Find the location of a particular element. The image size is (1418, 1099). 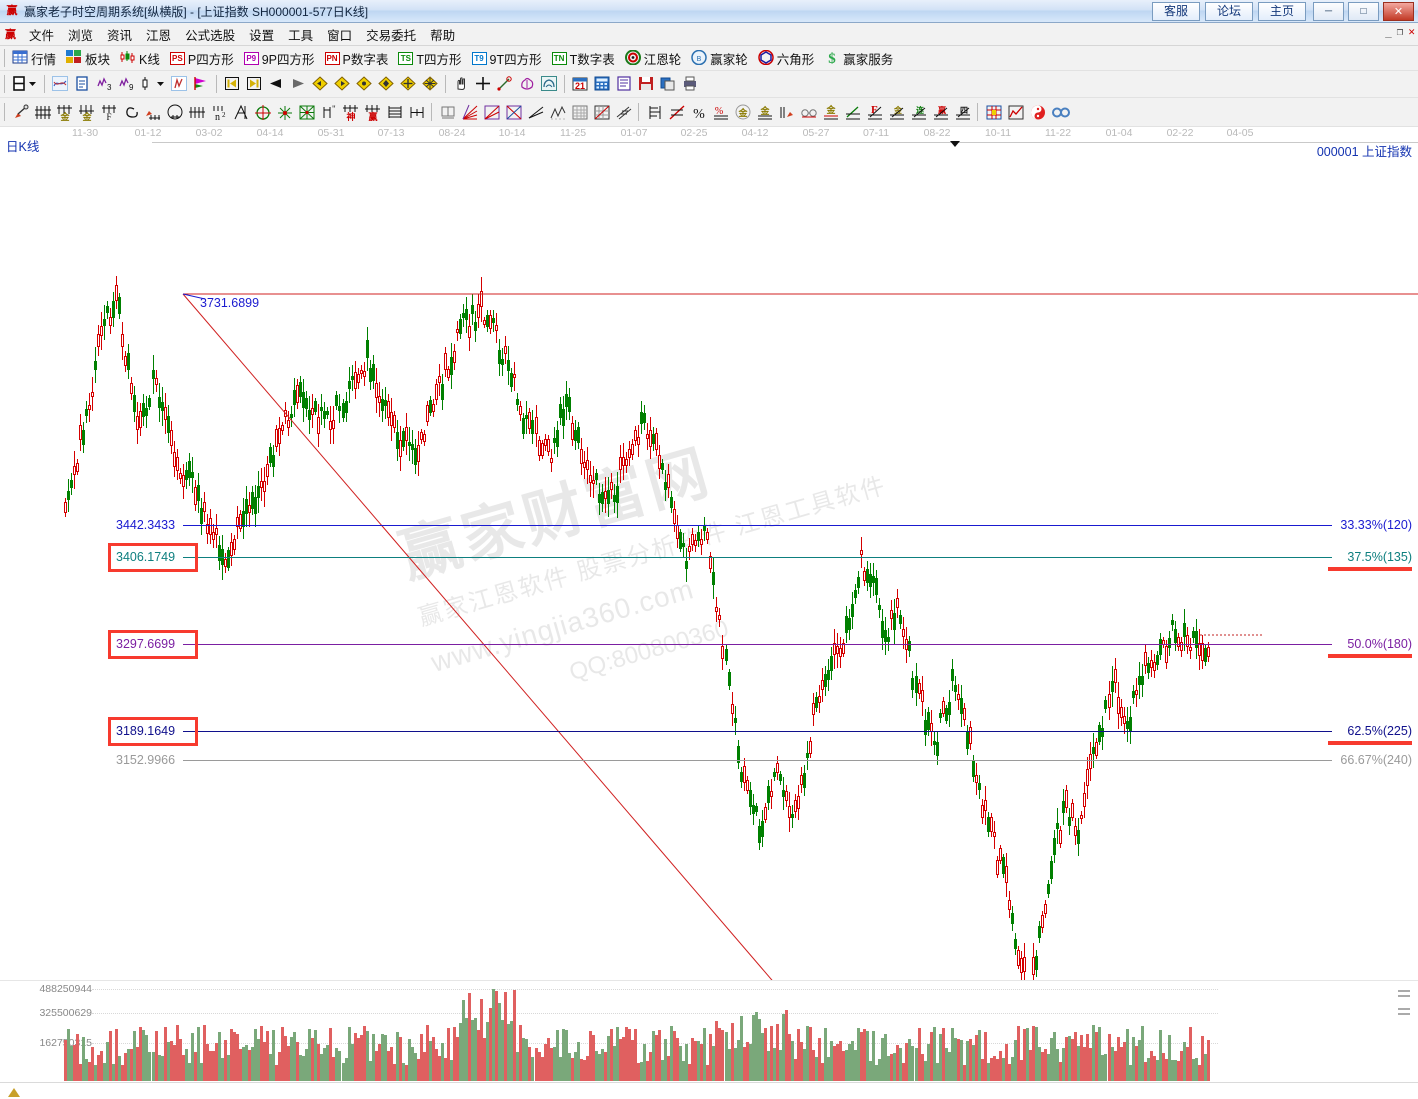

gold-column2-button: 金 is located at coordinates (86, 112).